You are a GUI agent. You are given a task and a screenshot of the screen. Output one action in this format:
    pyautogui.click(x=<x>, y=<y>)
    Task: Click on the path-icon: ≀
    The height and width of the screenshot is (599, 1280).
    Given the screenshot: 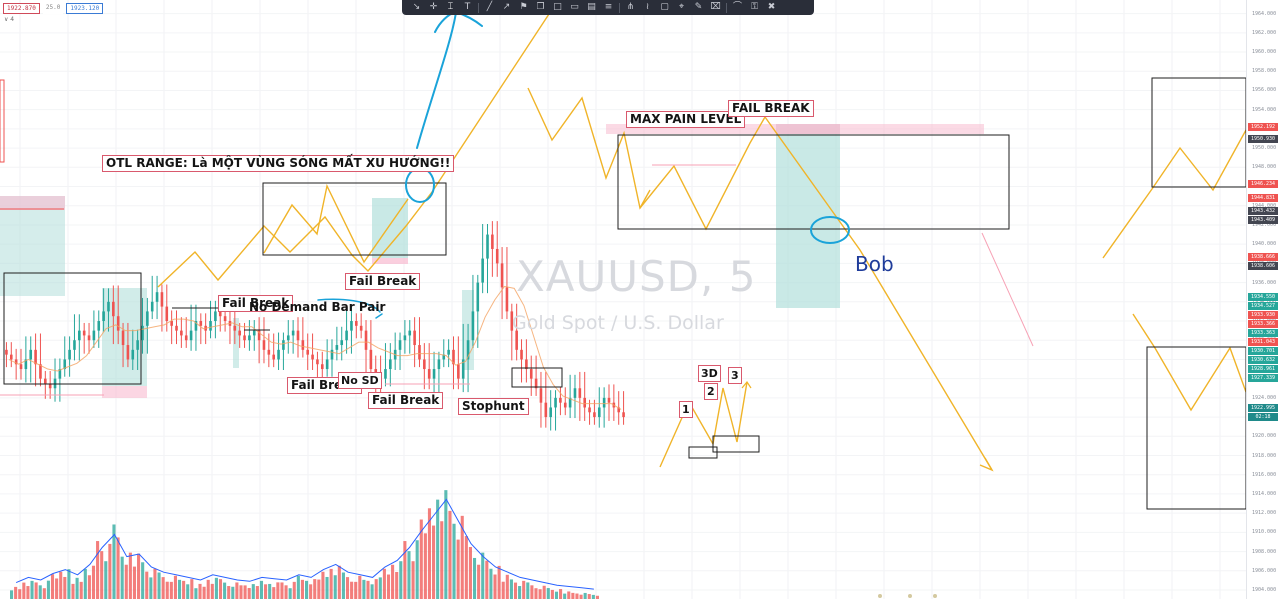 What is the action you would take?
    pyautogui.click(x=647, y=7)
    